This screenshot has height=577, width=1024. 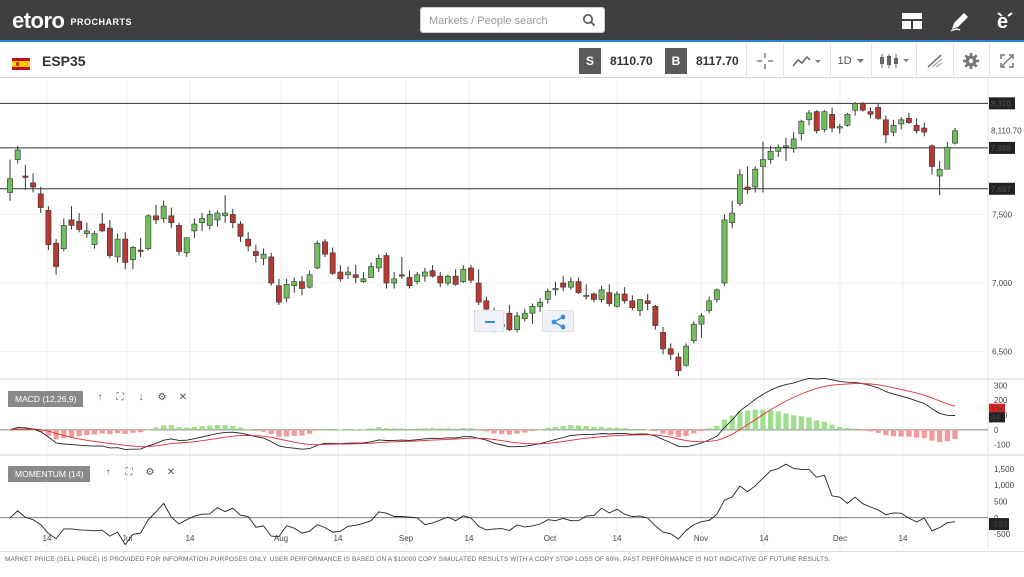 What do you see at coordinates (960, 21) in the screenshot?
I see `pen-icon` at bounding box center [960, 21].